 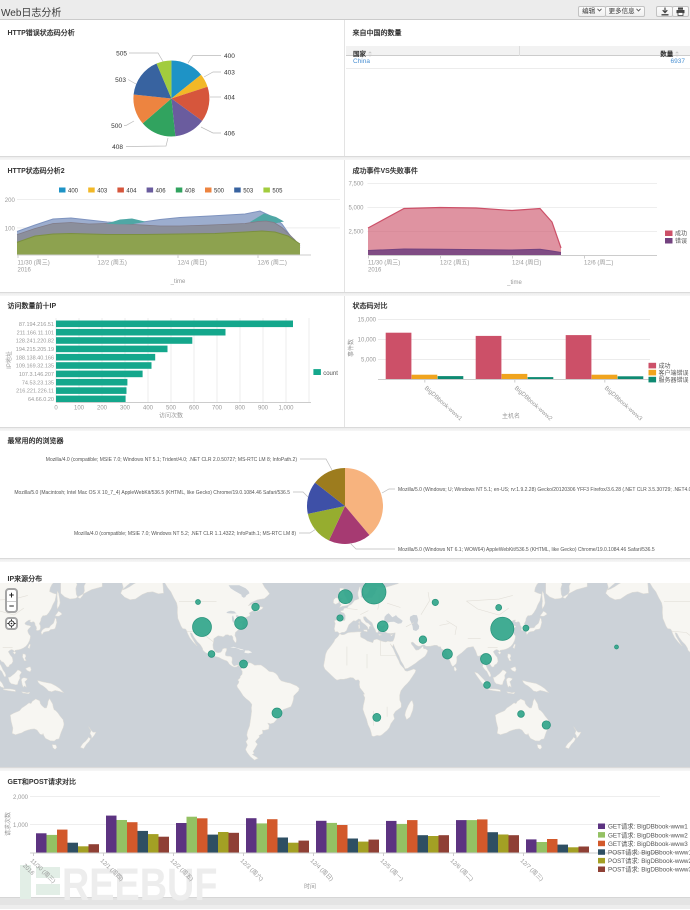 What do you see at coordinates (194, 409) in the screenshot?
I see `svg-text: 600` at bounding box center [194, 409].